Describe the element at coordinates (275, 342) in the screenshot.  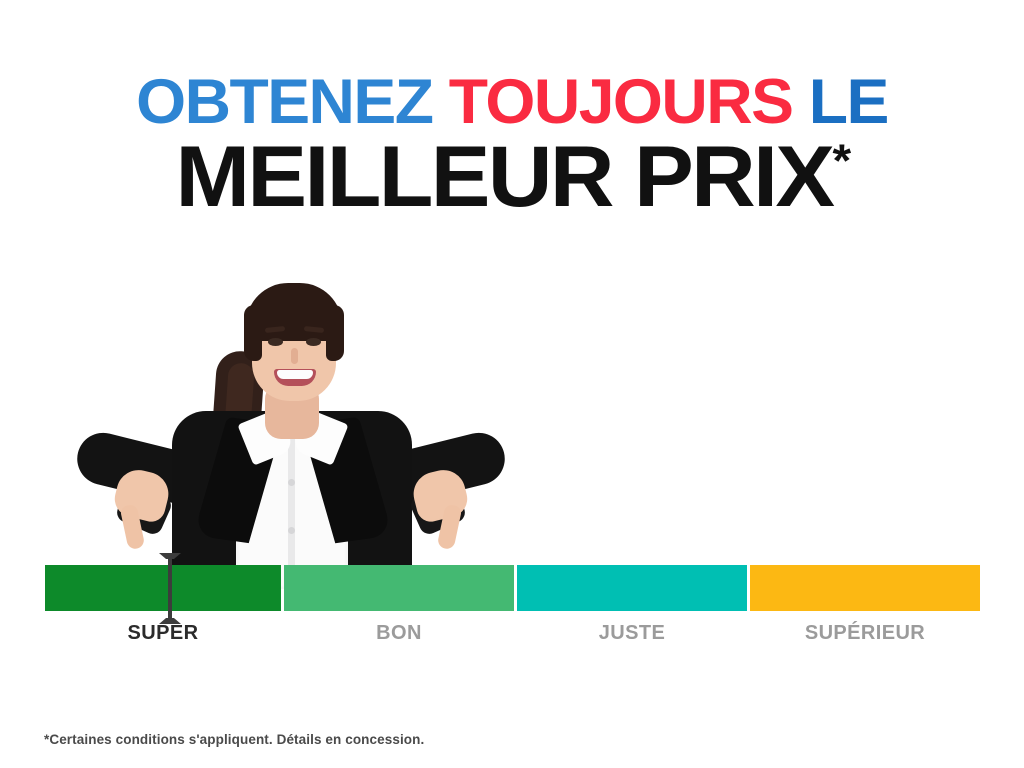
I see `eye-left` at that location.